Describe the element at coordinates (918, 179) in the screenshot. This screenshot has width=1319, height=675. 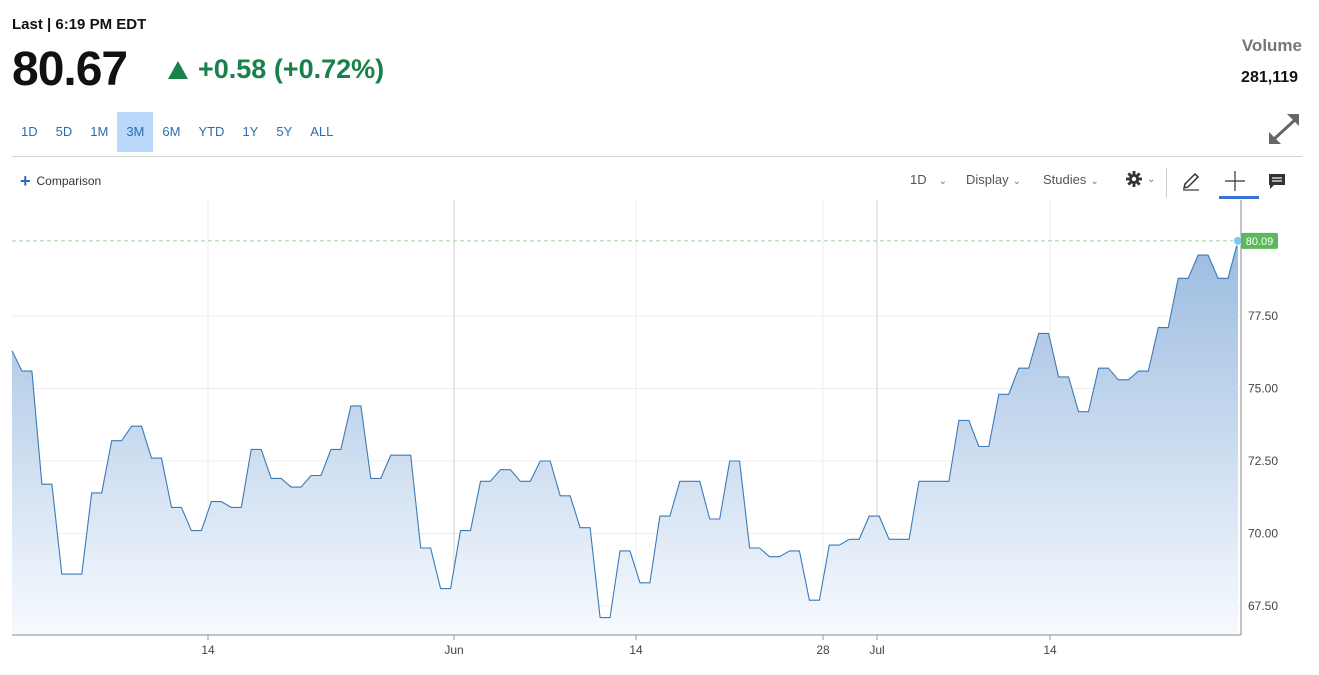
I see `interval-label: 1D` at that location.